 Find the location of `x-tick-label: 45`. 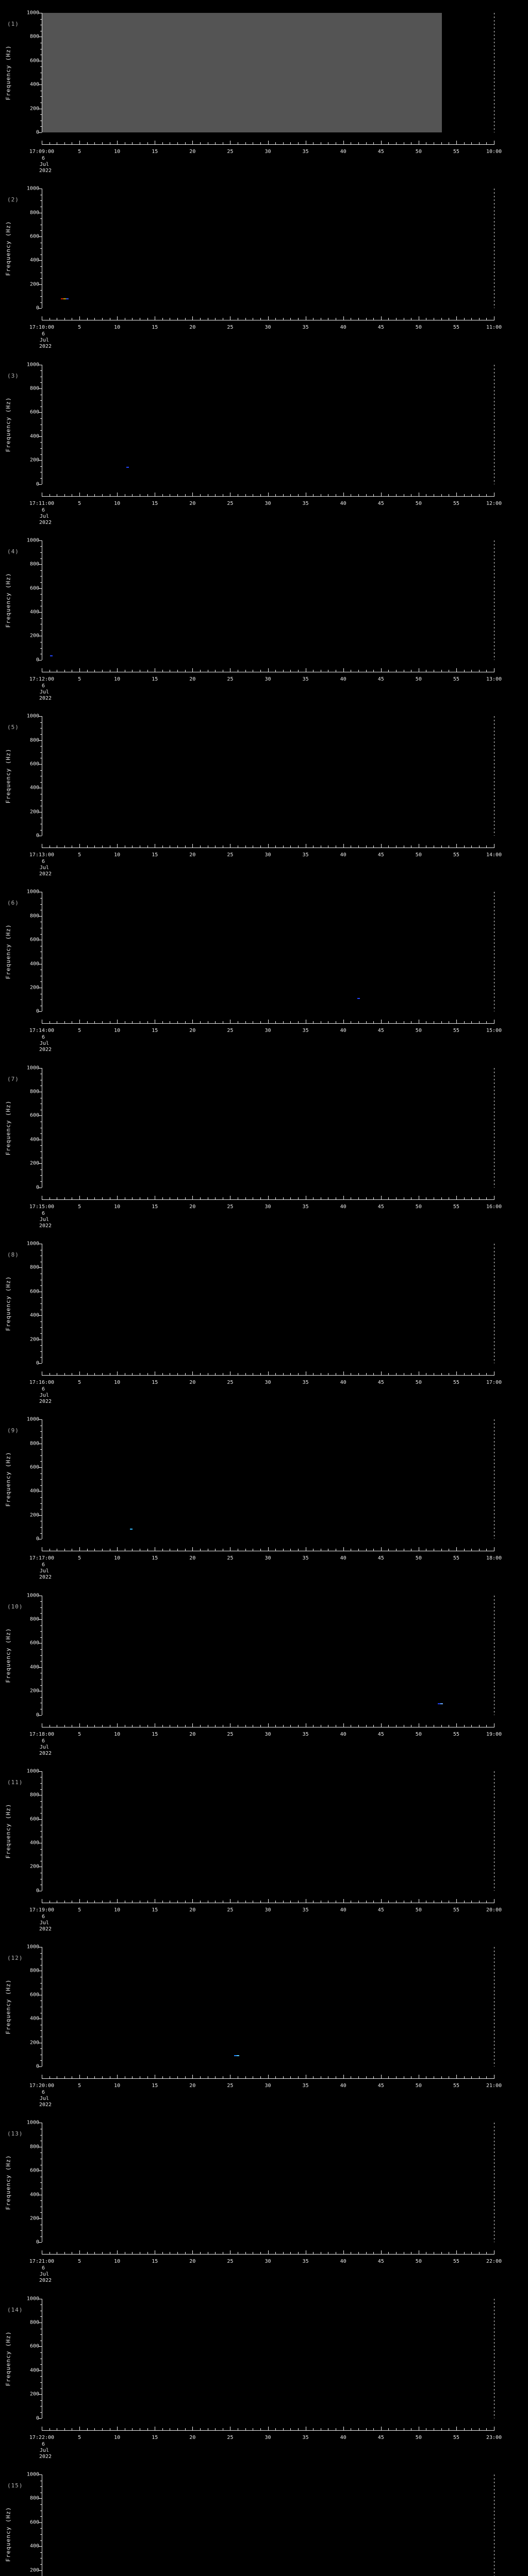

x-tick-label: 45 is located at coordinates (380, 855).